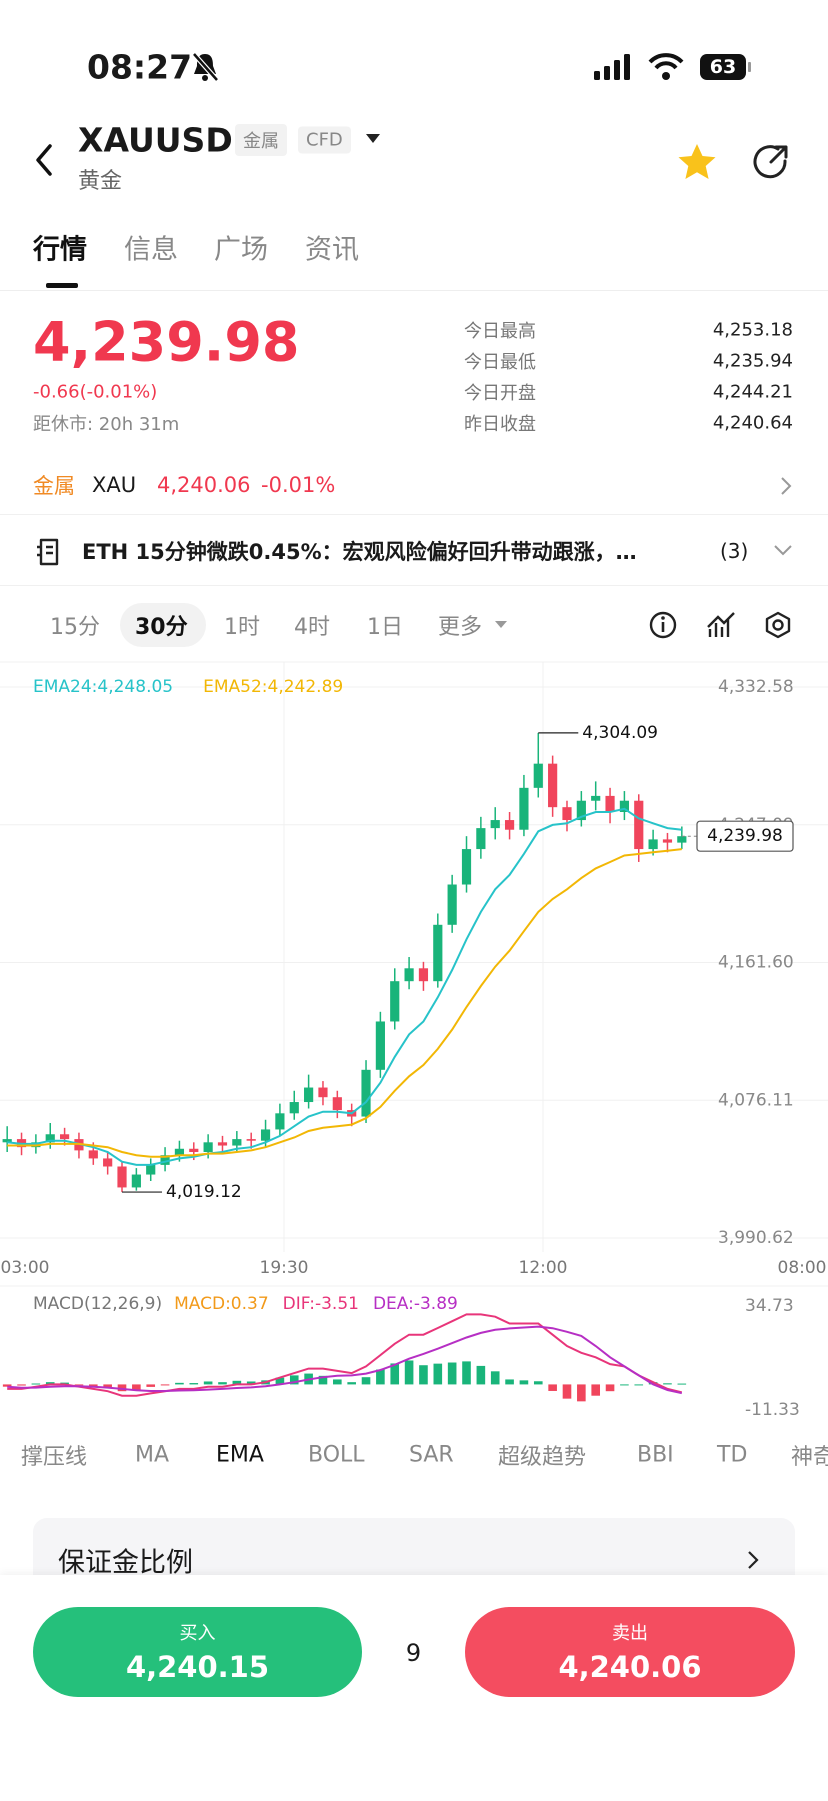  I want to click on spread: 9, so click(413, 1653).